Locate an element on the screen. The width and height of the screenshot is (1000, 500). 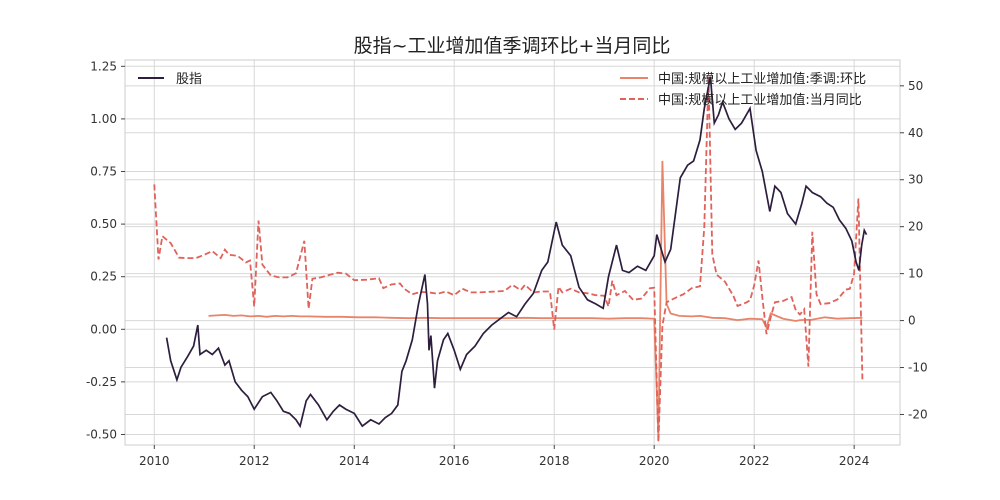
x-tick-label: 2016 is located at coordinates (454, 461).